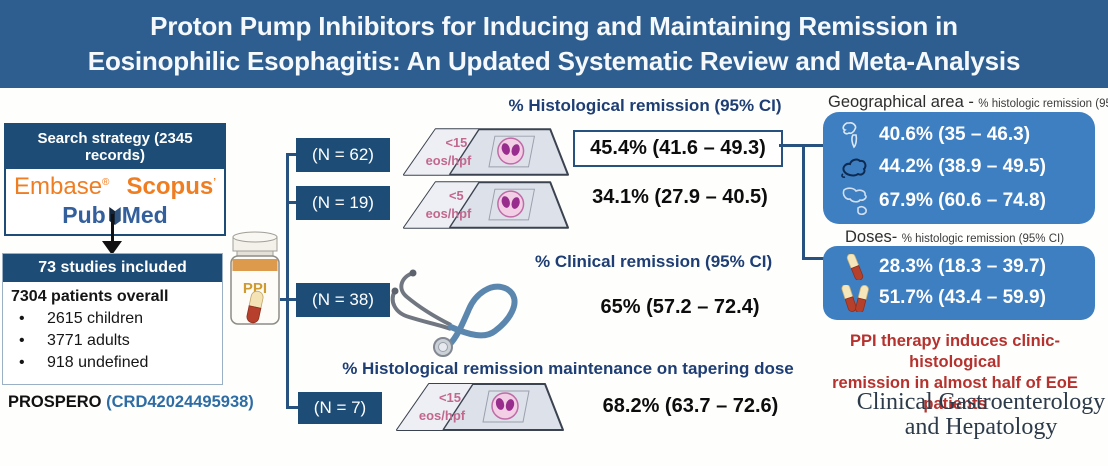 This screenshot has height=466, width=1108. Describe the element at coordinates (690, 406) in the screenshot. I see `maintenance-value: 68.2% (63.7 – 72.6)` at that location.